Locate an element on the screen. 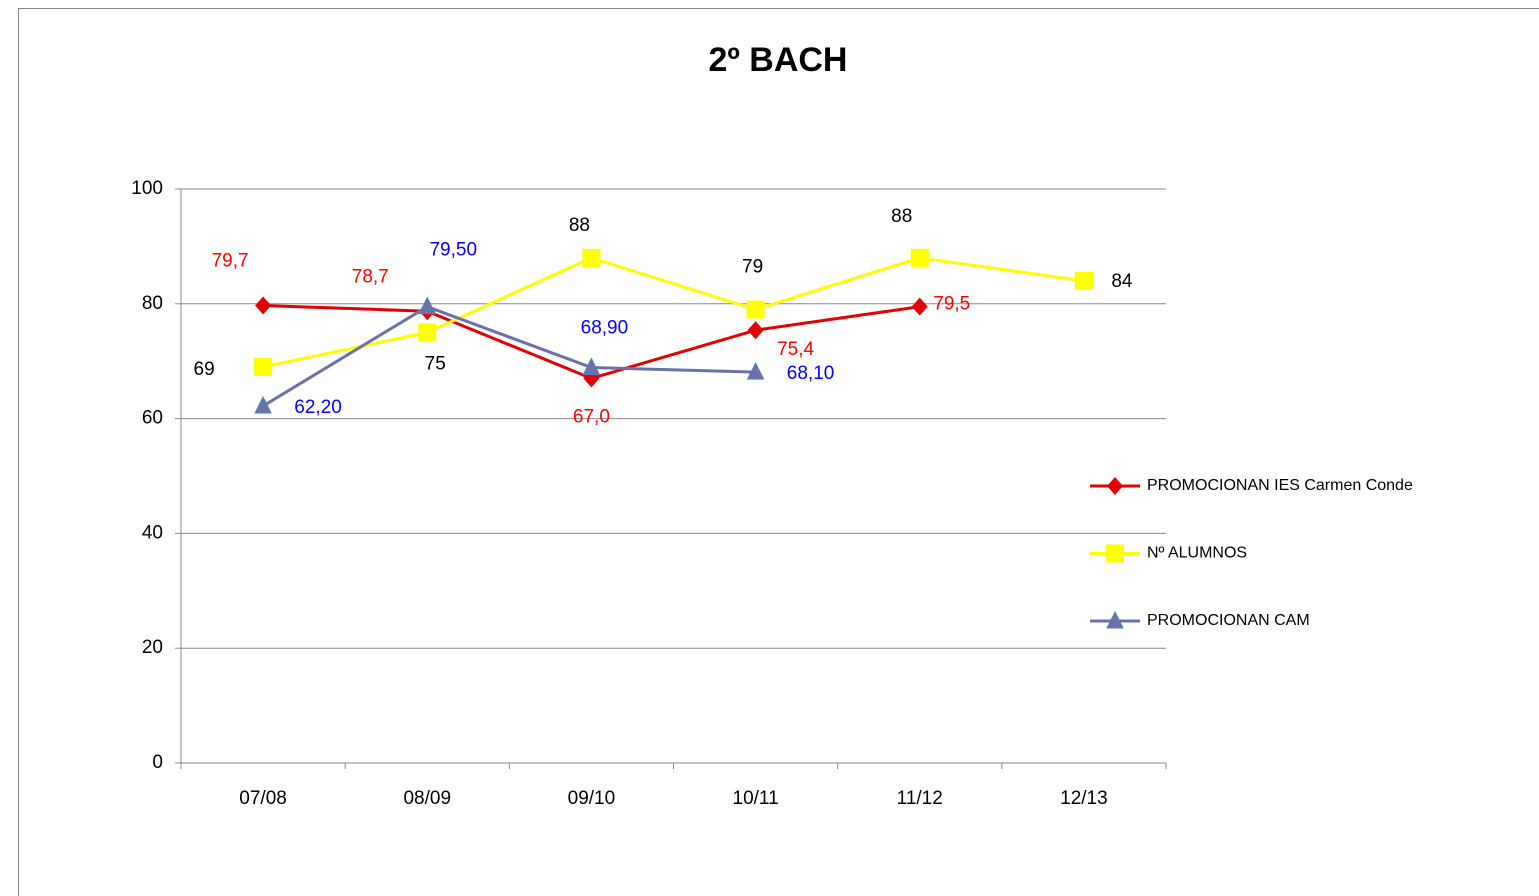 The image size is (1539, 896). y-tick-label: 60 is located at coordinates (152, 418).